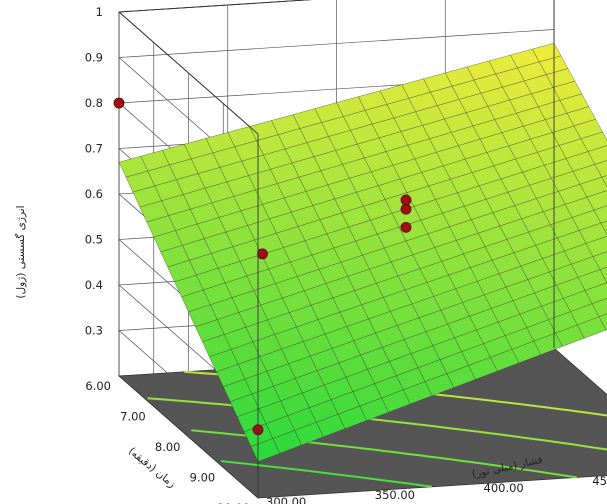 The width and height of the screenshot is (607, 504). Describe the element at coordinates (98, 386) in the screenshot. I see `x-tick-label: 6.00` at that location.